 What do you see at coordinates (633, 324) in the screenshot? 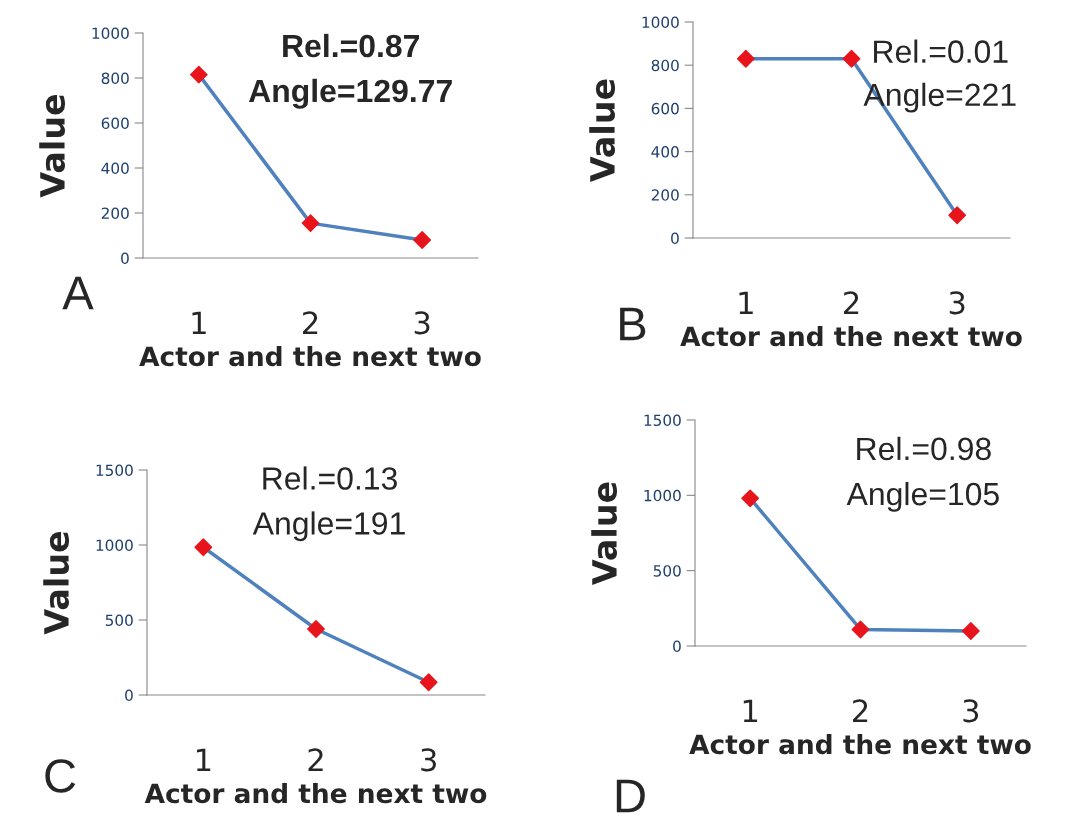
I see `text: B` at bounding box center [633, 324].